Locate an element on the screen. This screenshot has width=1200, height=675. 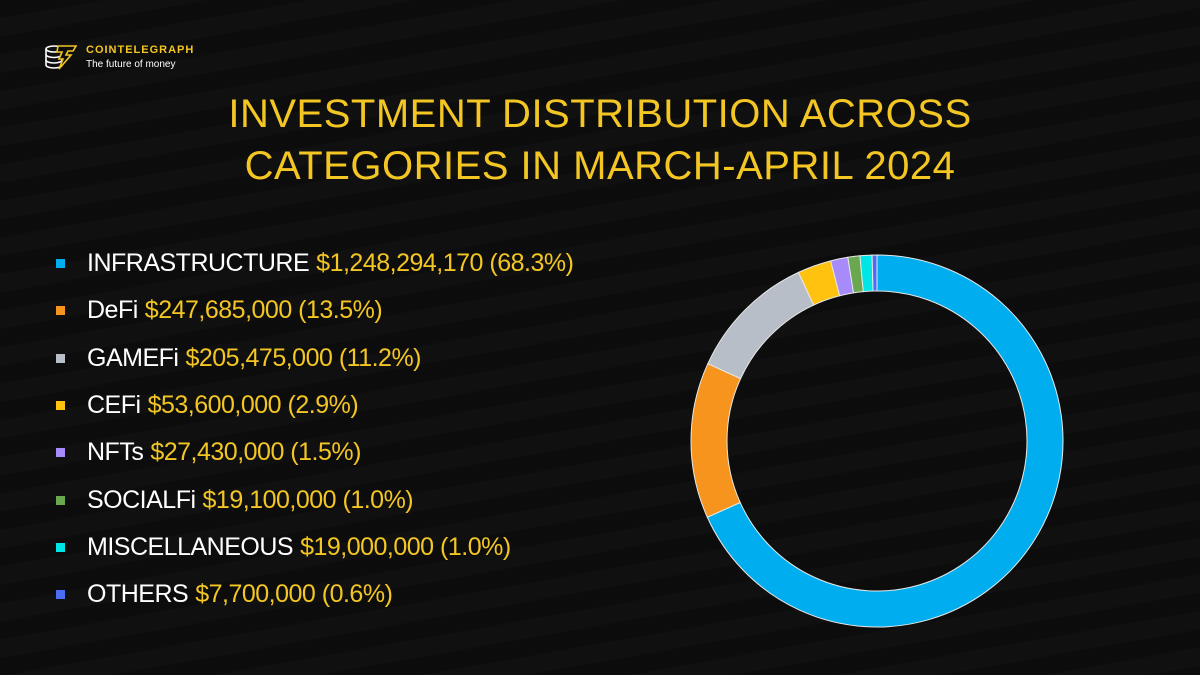
legend-item: SOCIALFi $19,100,000 (1.0%) is located at coordinates (314, 499).